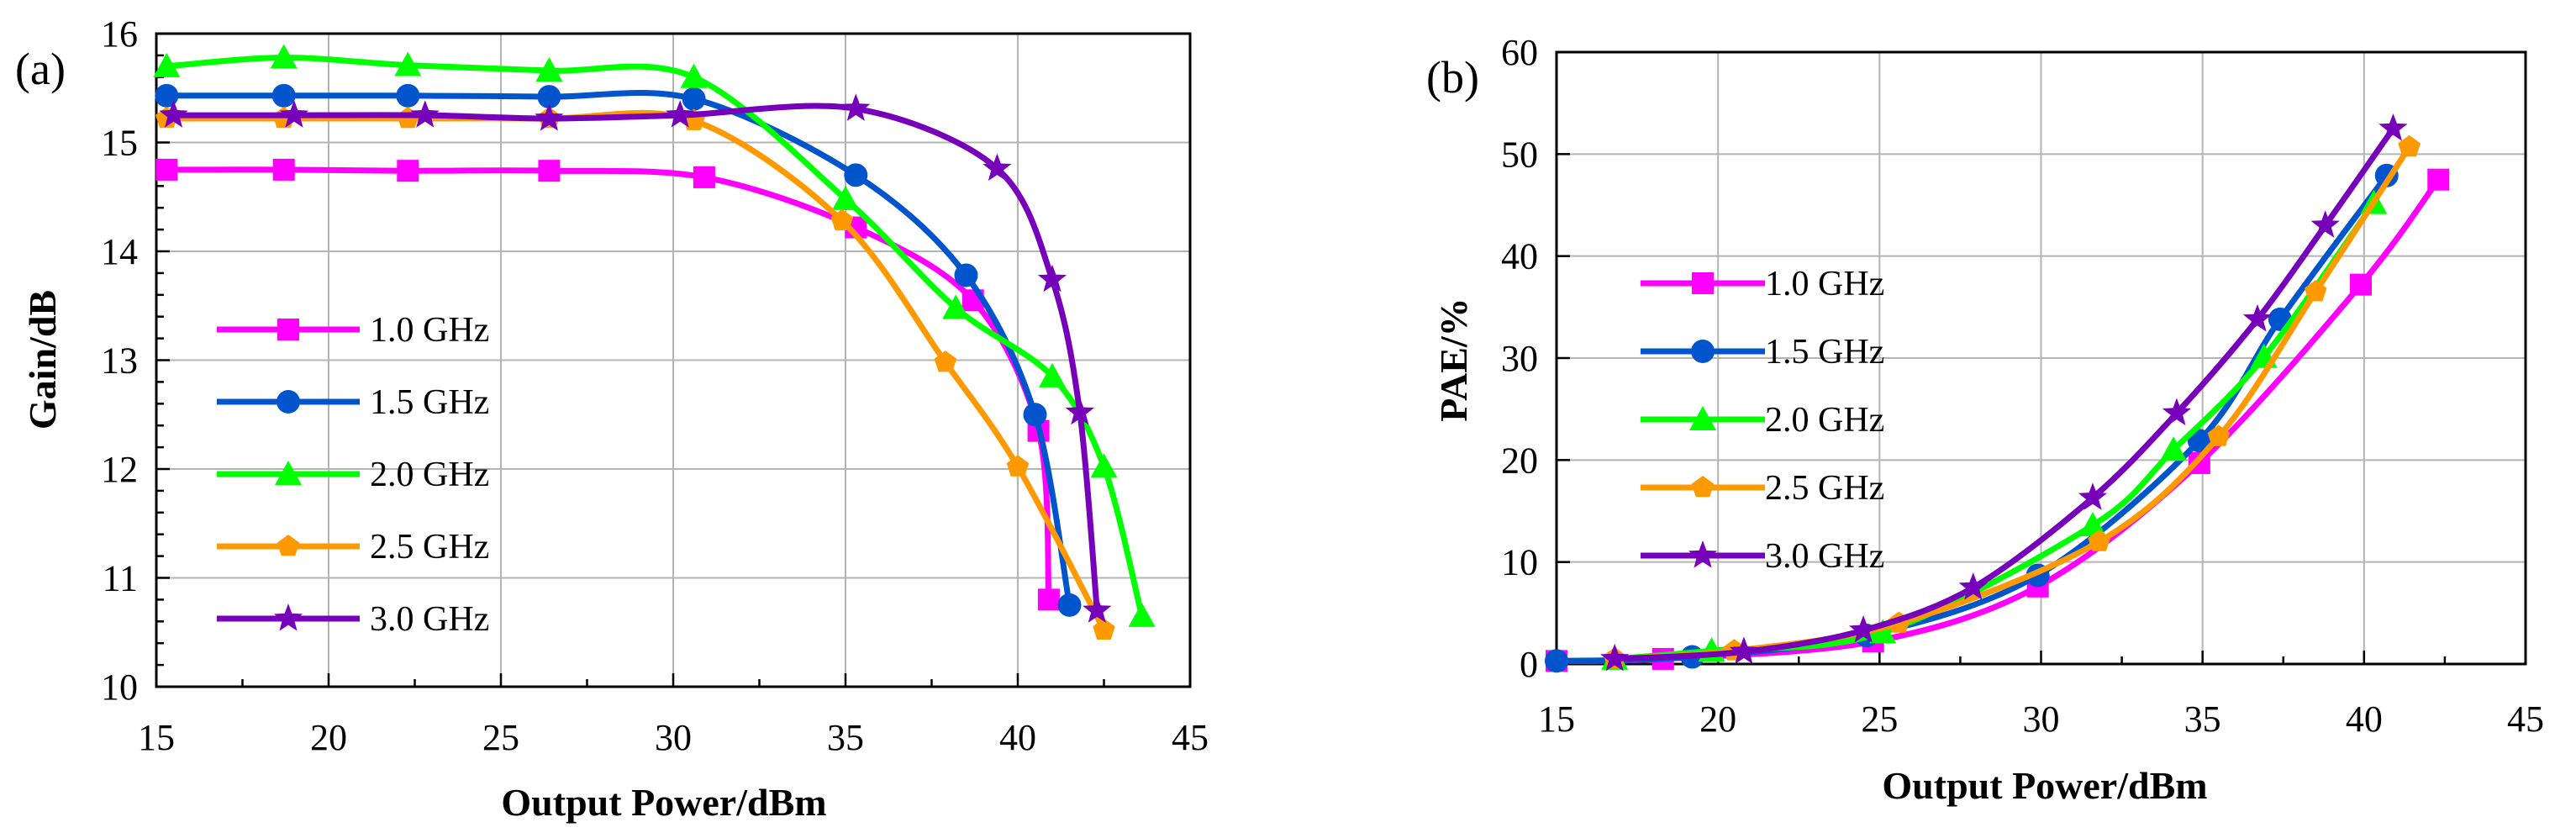  What do you see at coordinates (42, 360) in the screenshot?
I see `y-axis-label: Gain/dB` at bounding box center [42, 360].